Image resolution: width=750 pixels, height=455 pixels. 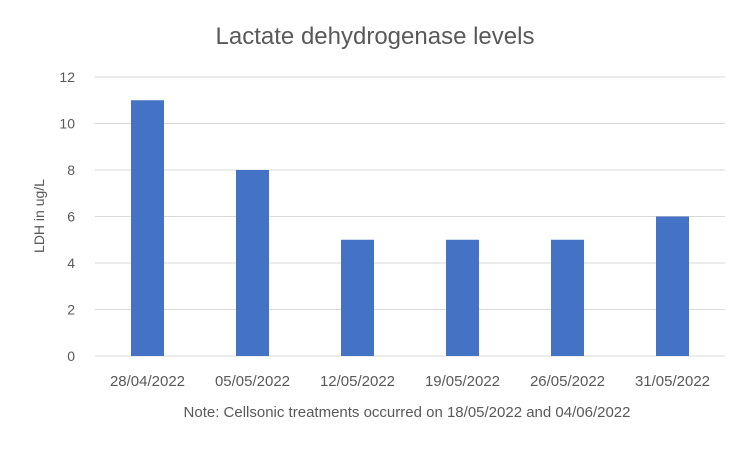 What do you see at coordinates (567, 381) in the screenshot?
I see `x-tick-label: 26/05/2022` at bounding box center [567, 381].